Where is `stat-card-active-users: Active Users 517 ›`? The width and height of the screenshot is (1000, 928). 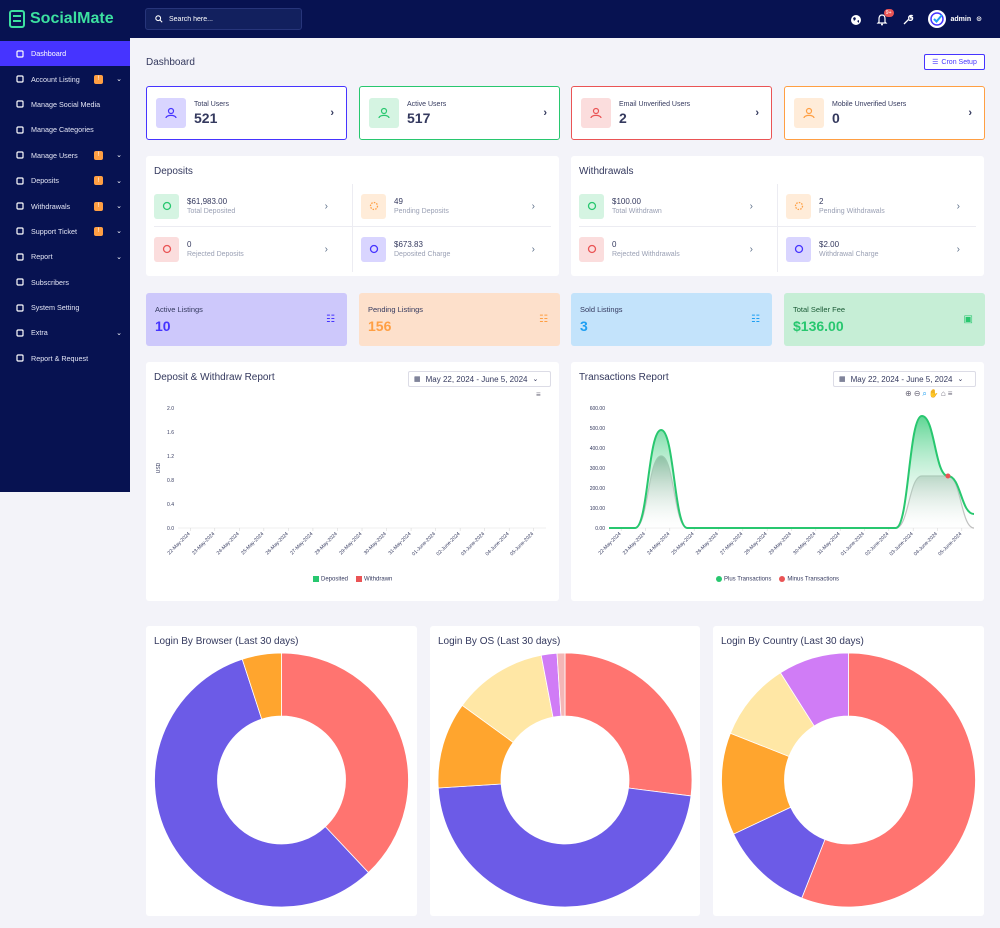 stat-card-active-users: Active Users 517 › is located at coordinates (459, 113).